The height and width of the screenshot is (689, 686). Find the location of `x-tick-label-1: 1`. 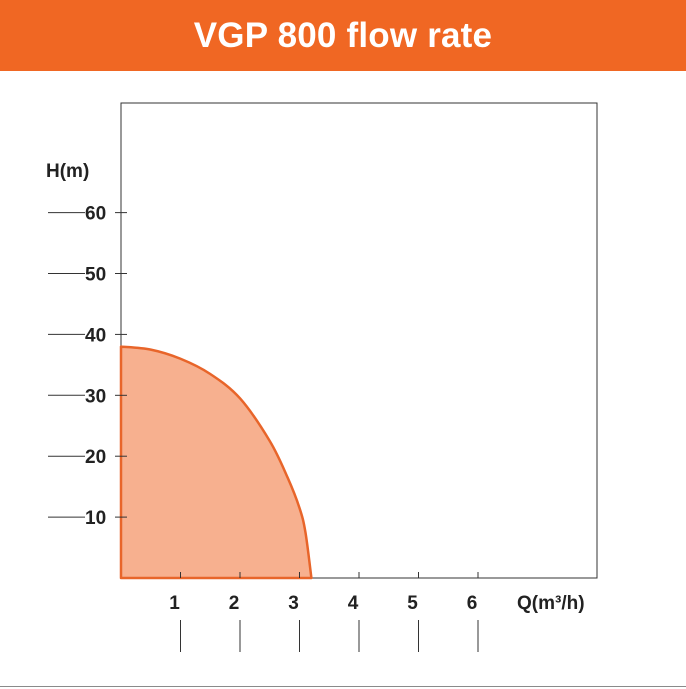

x-tick-label-1: 1 is located at coordinates (174, 603).